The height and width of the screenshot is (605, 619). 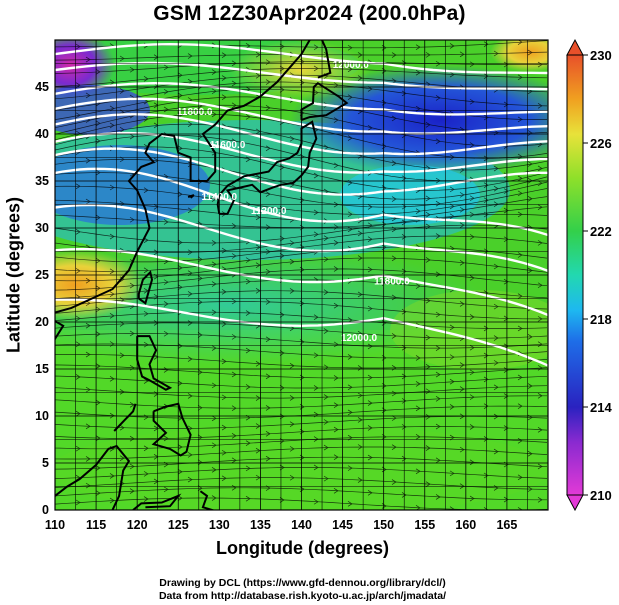 I want to click on x-tick-label-4: 130, so click(x=219, y=525).